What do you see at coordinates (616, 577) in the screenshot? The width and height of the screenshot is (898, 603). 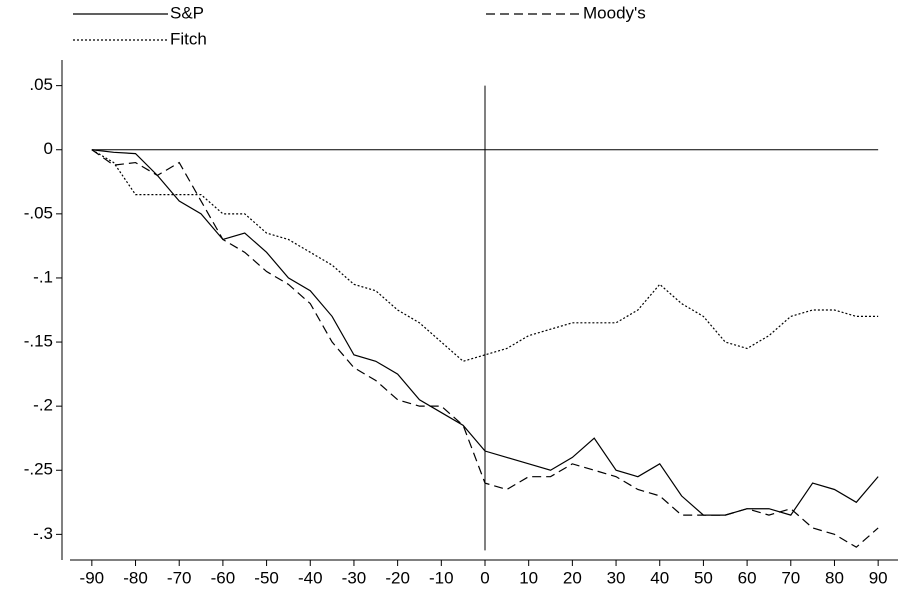 I see `x-tick-label: 30` at bounding box center [616, 577].